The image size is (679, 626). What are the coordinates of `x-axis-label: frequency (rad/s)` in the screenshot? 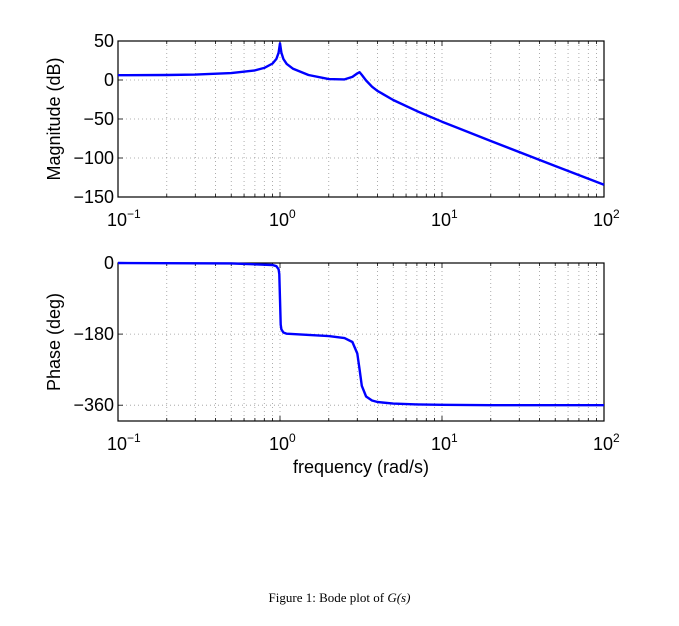 It's located at (361, 467).